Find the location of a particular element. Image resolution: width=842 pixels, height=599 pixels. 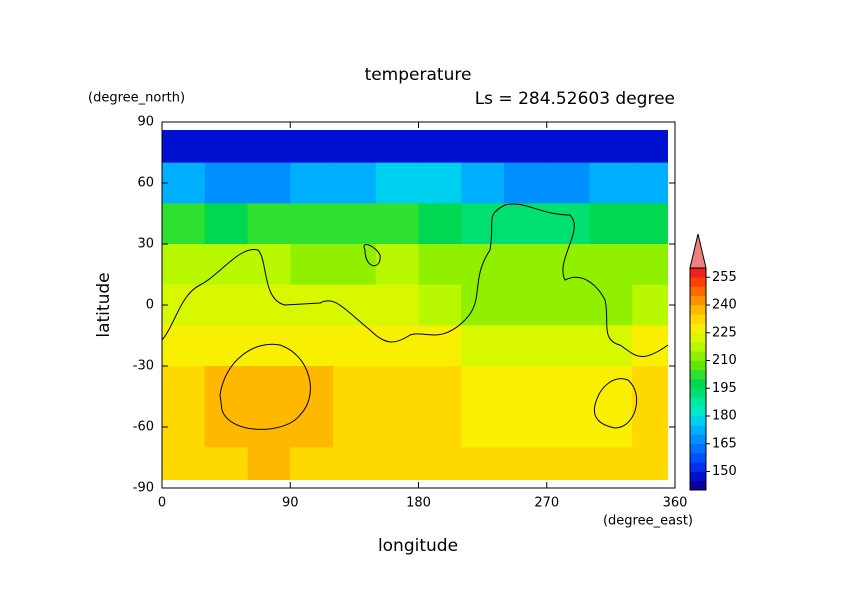

colorbar-tick-label: 240 is located at coordinates (724, 305).